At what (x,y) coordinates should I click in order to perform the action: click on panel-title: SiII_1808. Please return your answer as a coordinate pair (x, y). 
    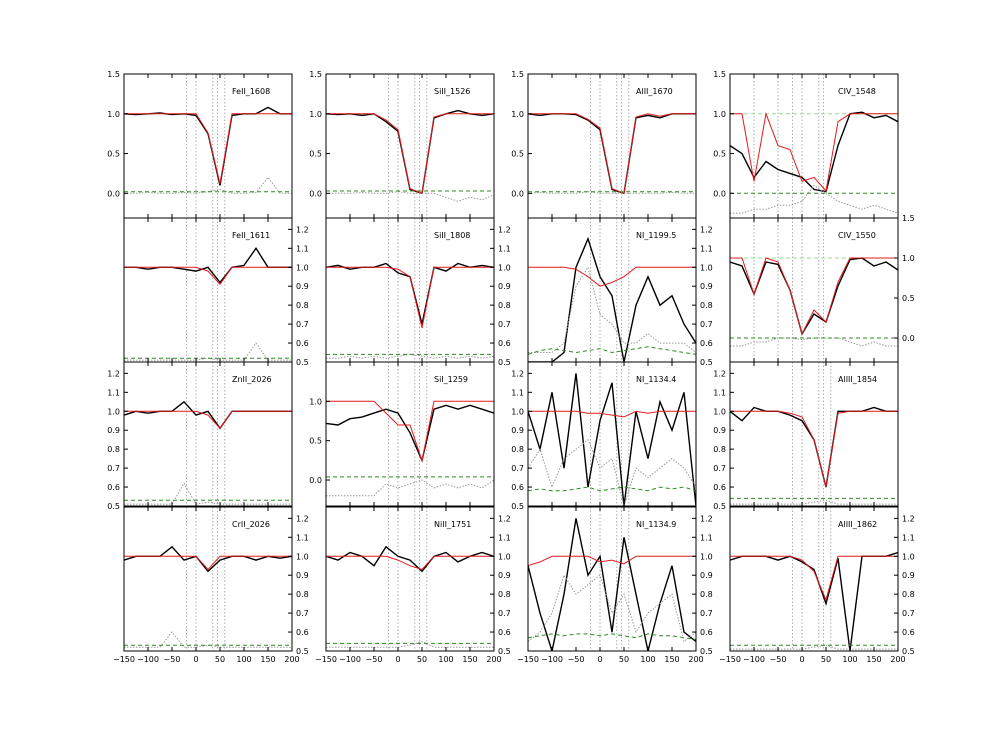
    Looking at the image, I should click on (452, 235).